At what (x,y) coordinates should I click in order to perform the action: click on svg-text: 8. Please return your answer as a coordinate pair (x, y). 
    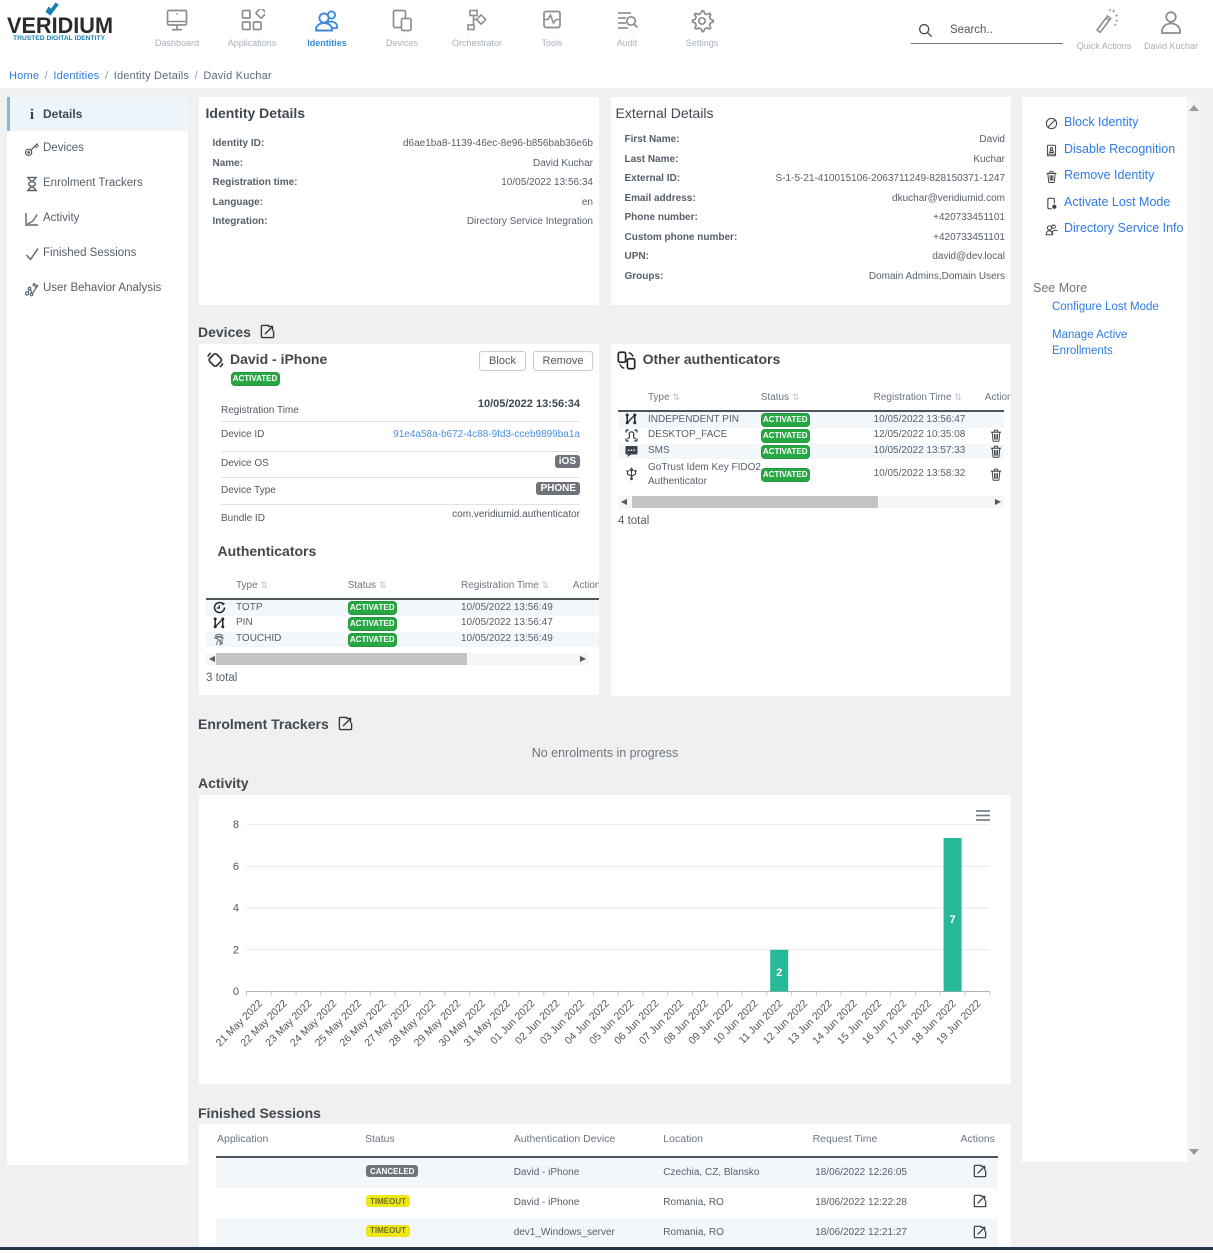
    Looking at the image, I should click on (236, 825).